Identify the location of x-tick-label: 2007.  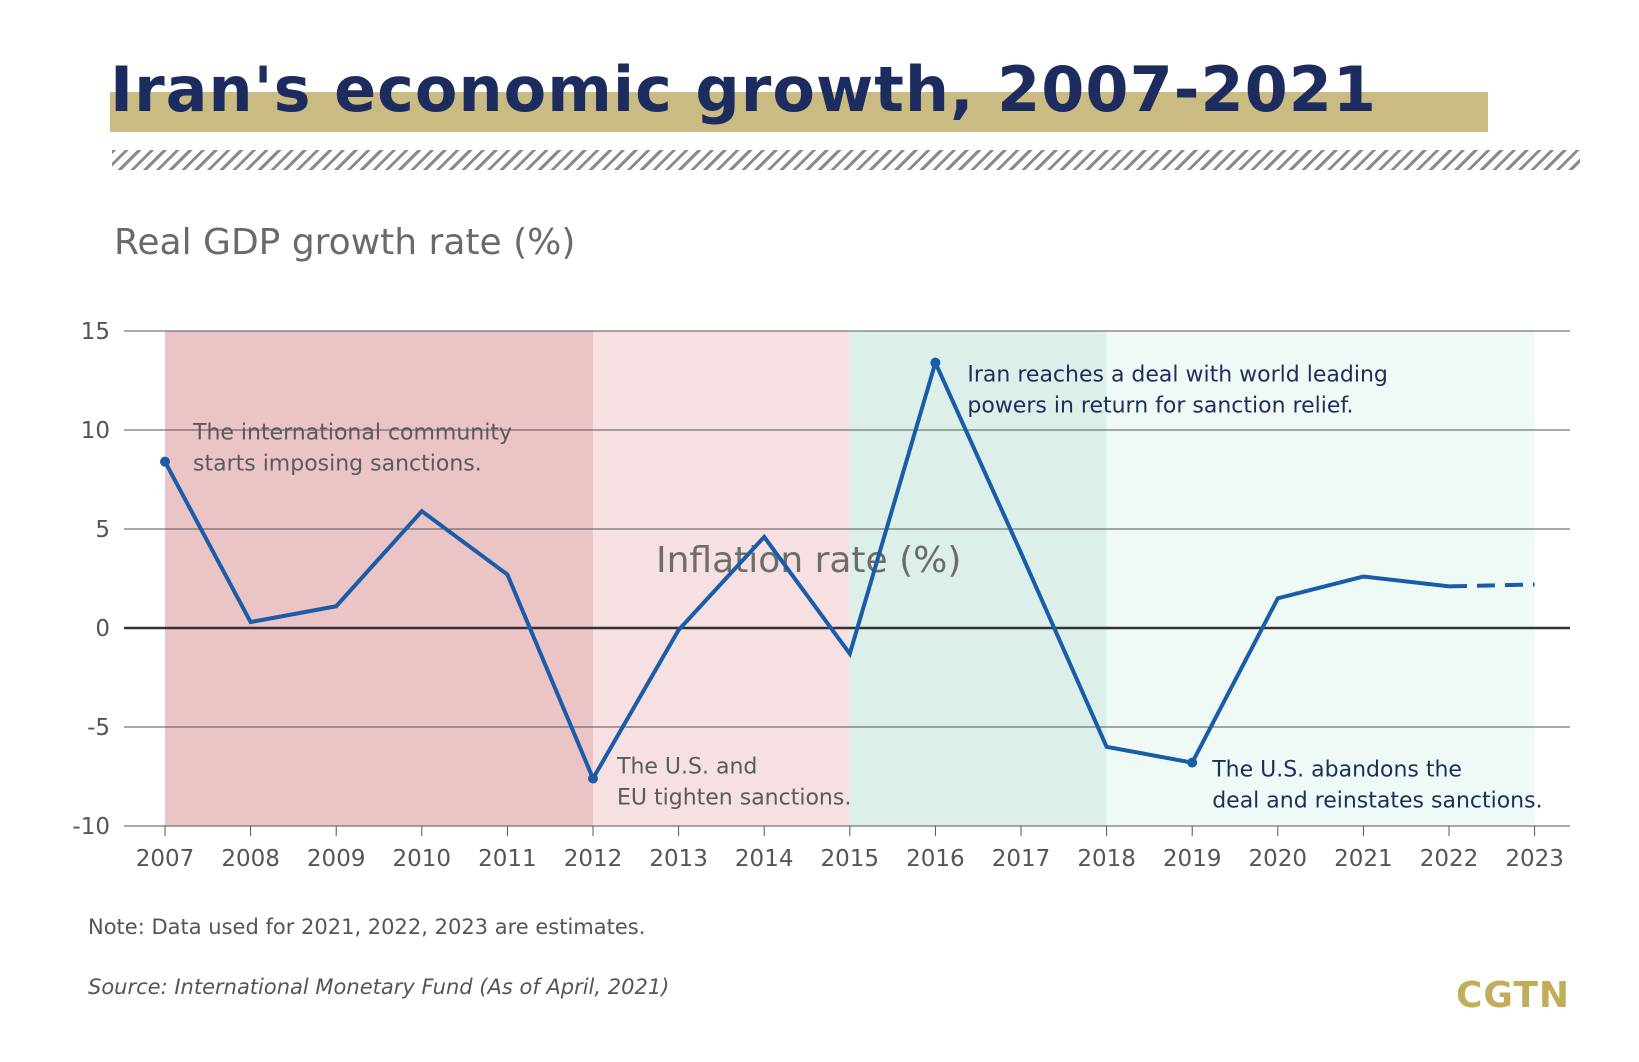
(165, 859).